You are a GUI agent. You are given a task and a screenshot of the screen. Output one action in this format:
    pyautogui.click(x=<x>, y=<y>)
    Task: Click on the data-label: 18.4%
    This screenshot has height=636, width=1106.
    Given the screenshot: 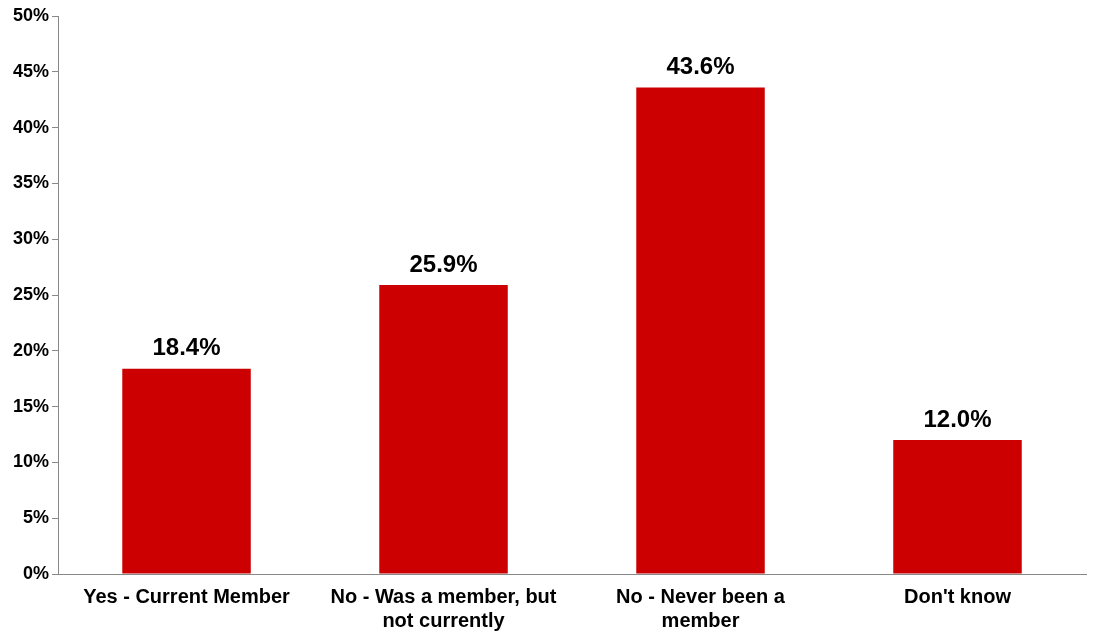 What is the action you would take?
    pyautogui.click(x=186, y=347)
    